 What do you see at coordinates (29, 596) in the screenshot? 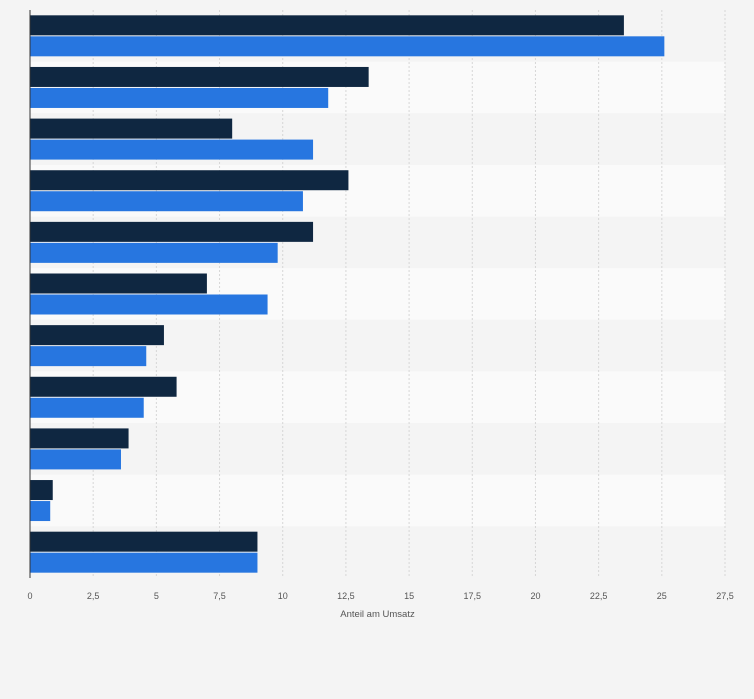
I see `x-tick-label: 0` at bounding box center [29, 596].